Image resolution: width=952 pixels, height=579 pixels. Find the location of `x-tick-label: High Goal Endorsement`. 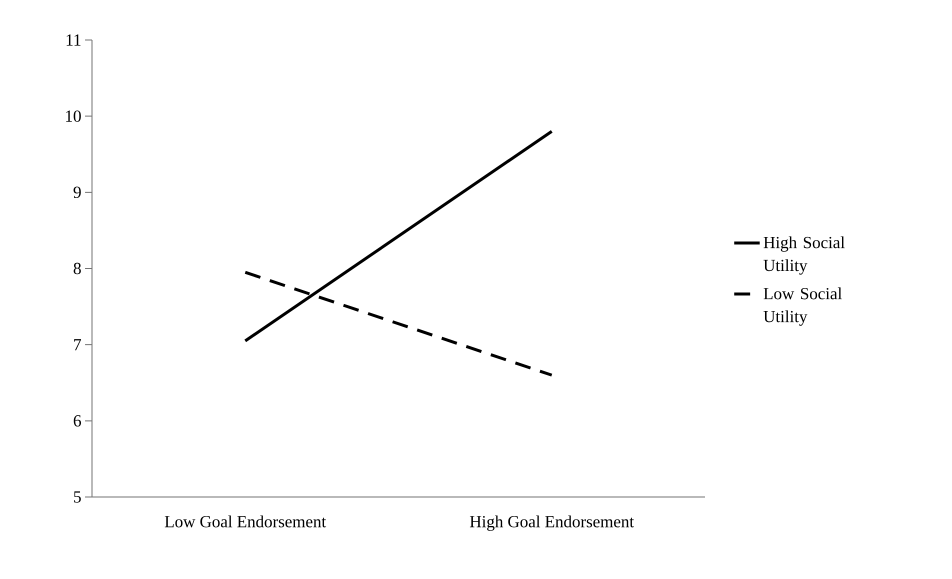

x-tick-label: High Goal Endorsement is located at coordinates (552, 523).